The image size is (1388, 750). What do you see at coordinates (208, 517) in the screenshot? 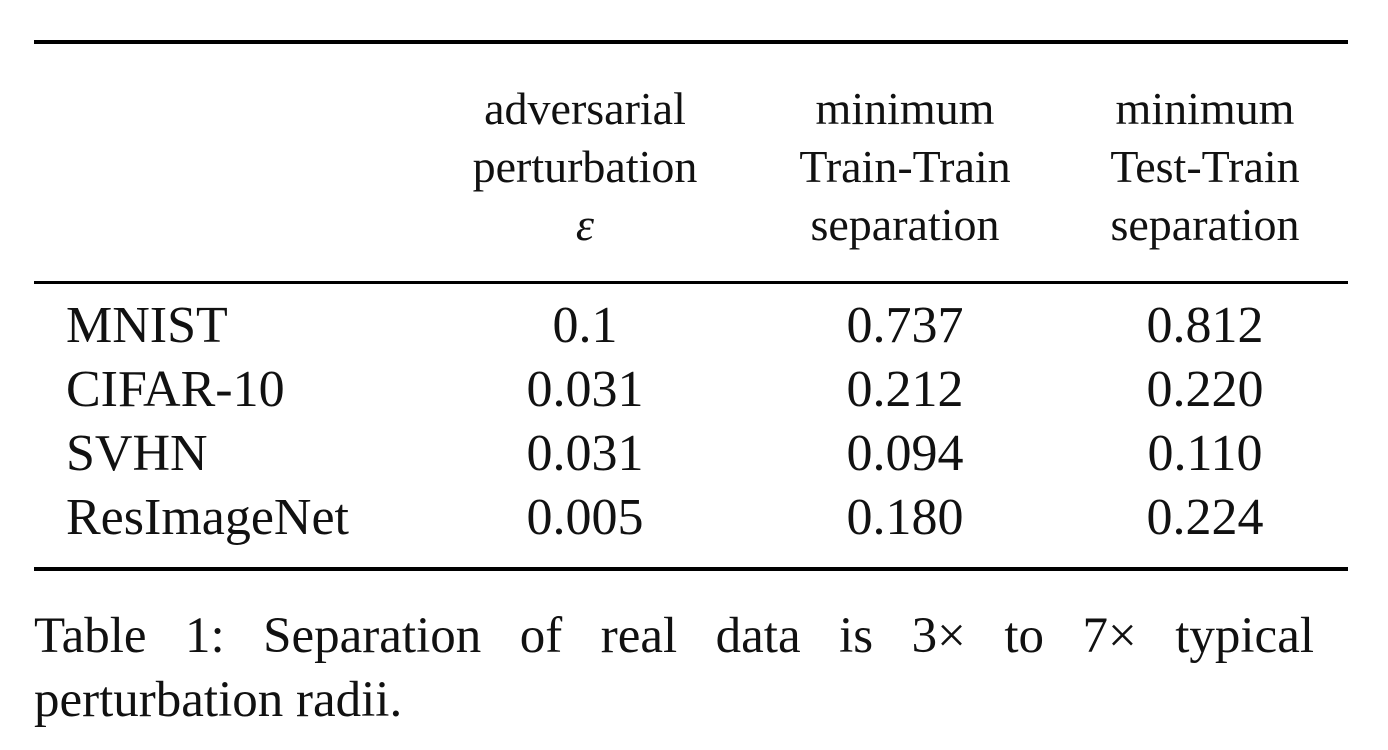
I see `dataset-name: ResImageNet` at bounding box center [208, 517].